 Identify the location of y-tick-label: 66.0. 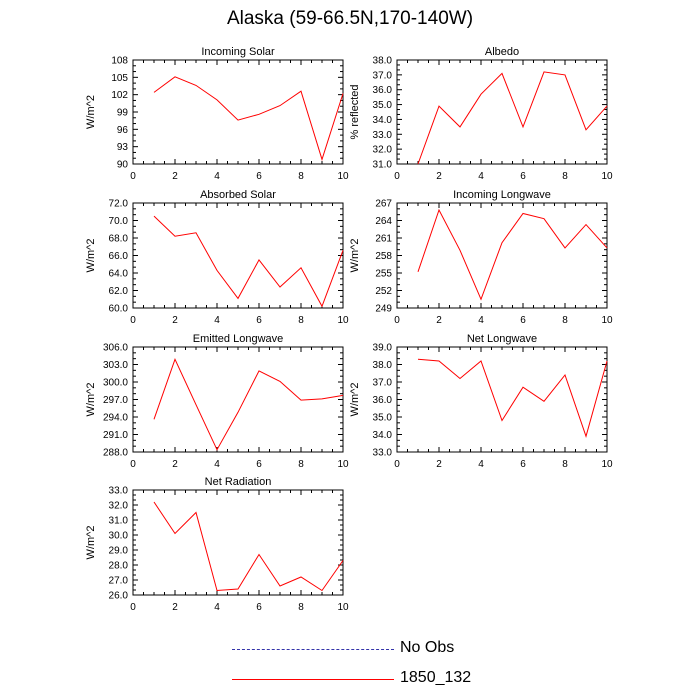
(119, 256).